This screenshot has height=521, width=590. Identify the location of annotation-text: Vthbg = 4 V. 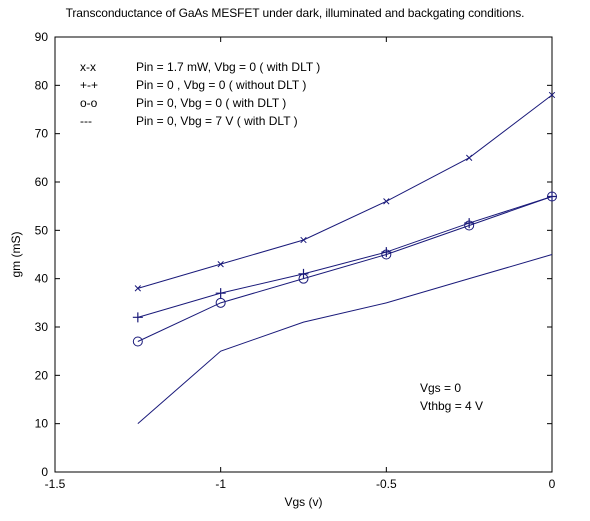
(451, 406).